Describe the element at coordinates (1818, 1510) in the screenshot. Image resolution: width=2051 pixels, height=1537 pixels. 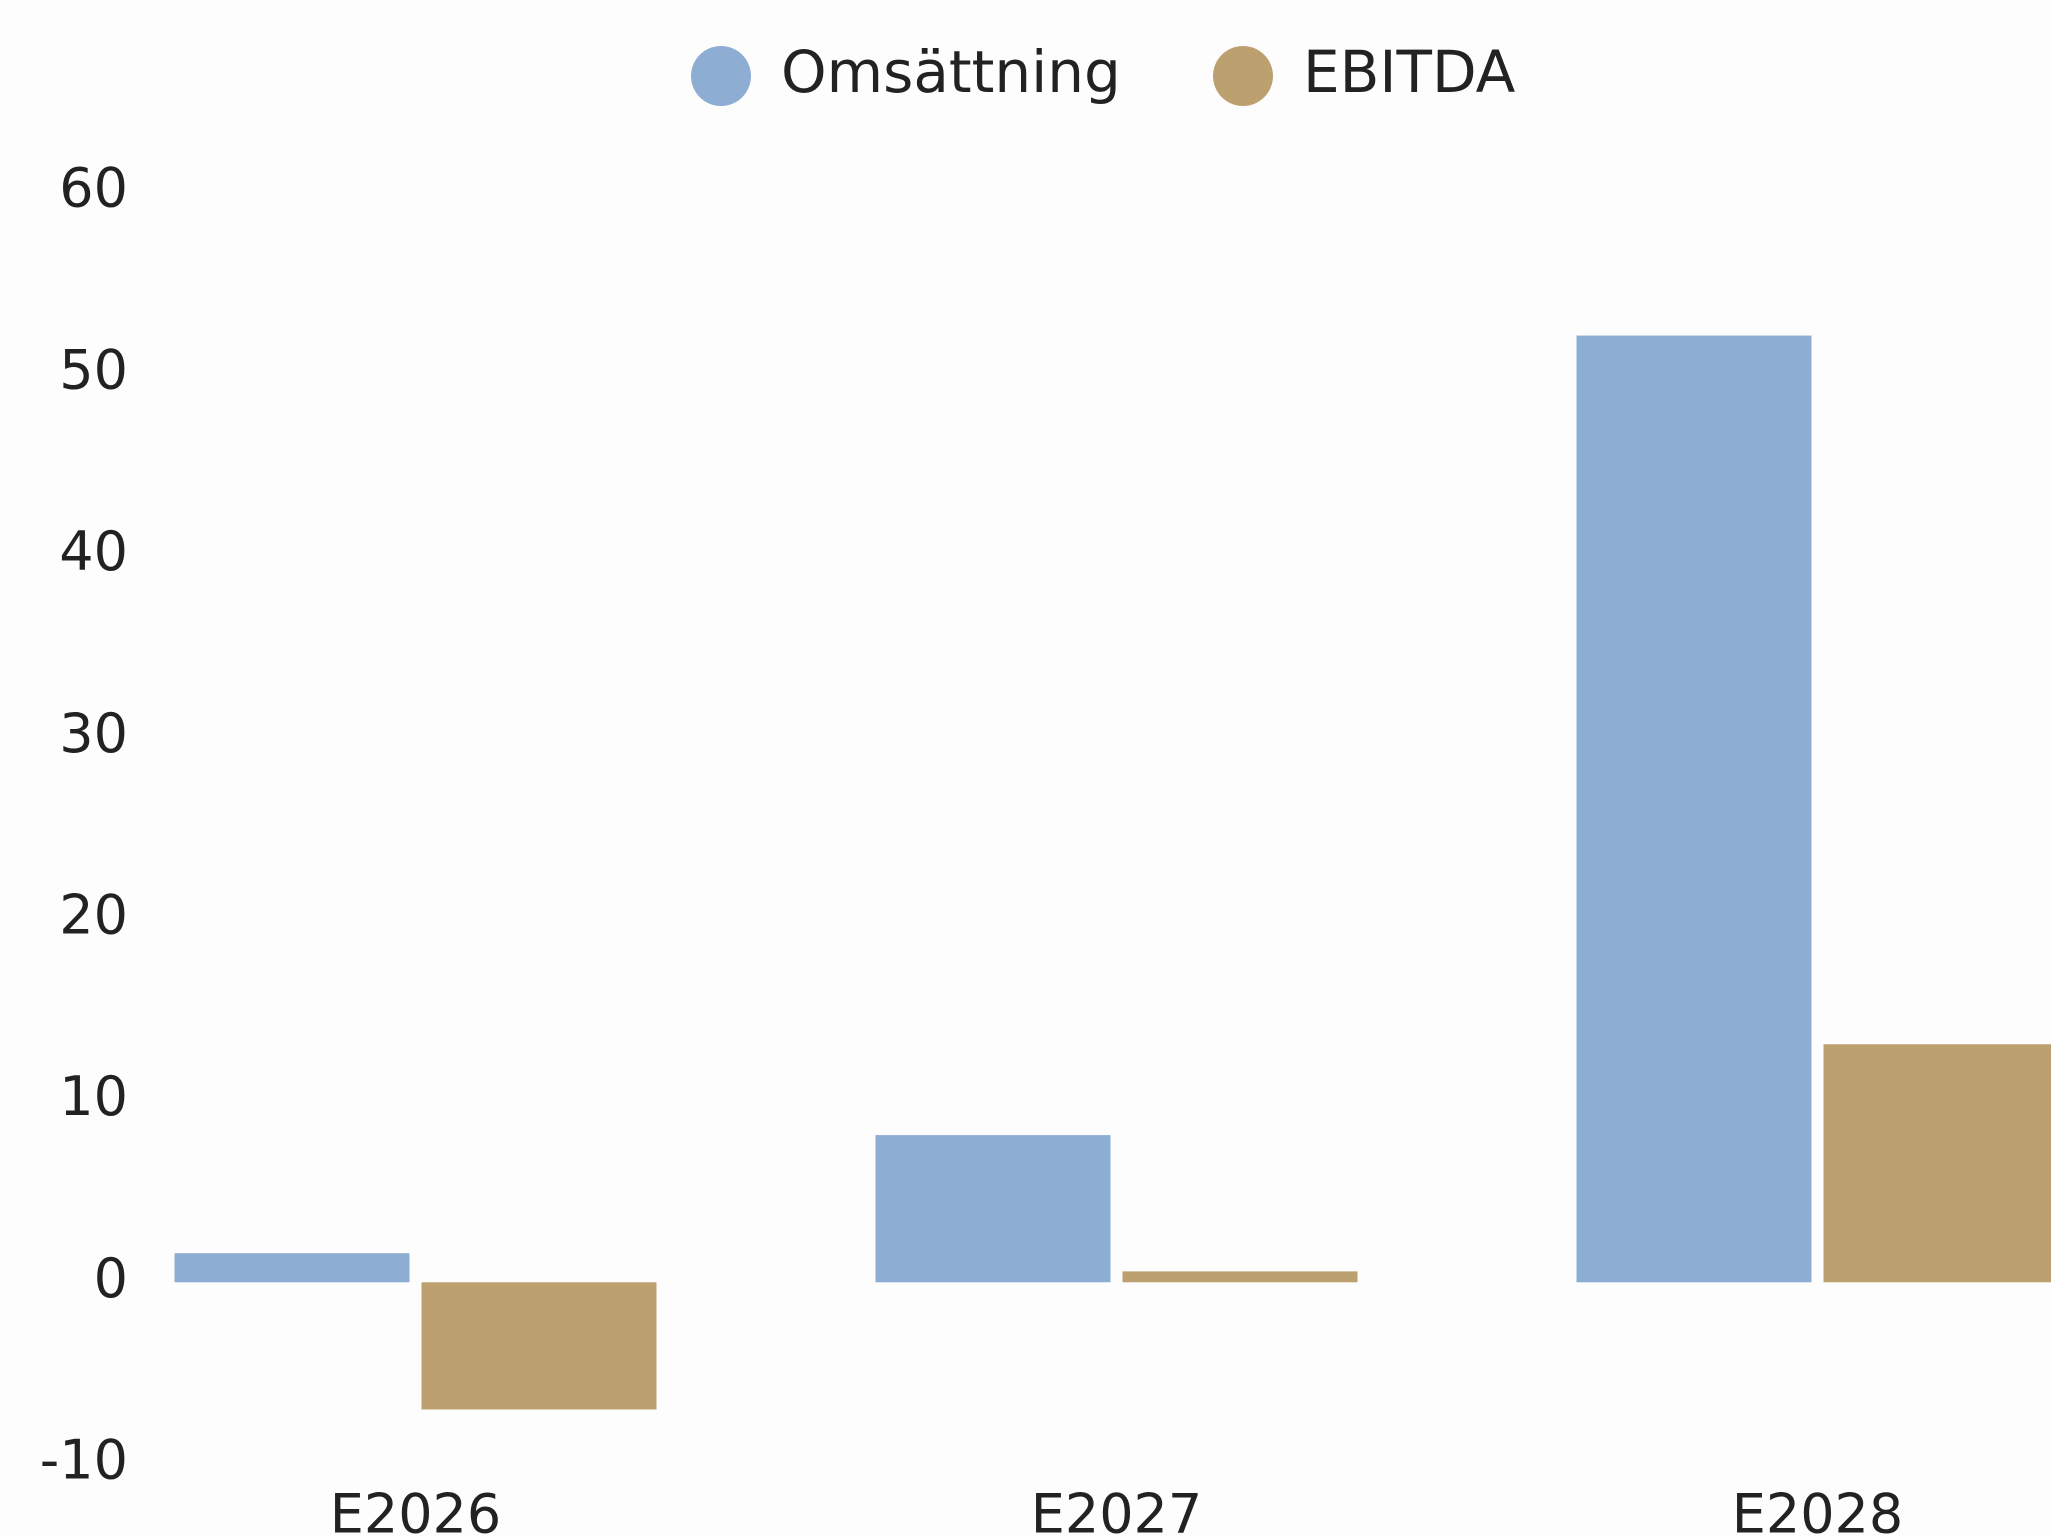
I see `x-tick-label: E2028` at that location.